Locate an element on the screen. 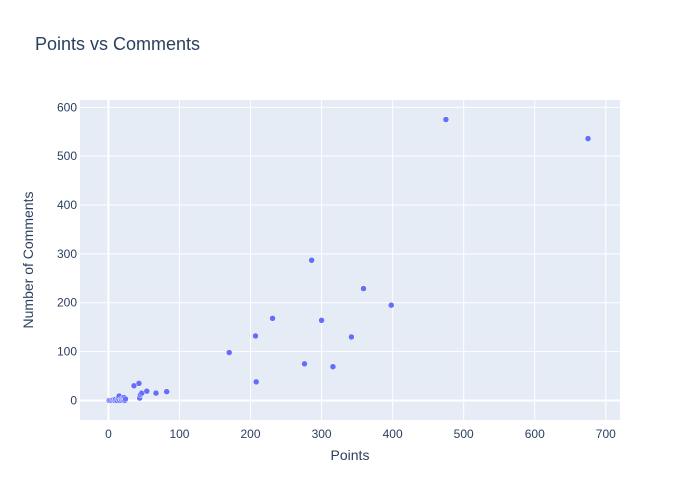  y-tick-label: 300 is located at coordinates (67, 254).